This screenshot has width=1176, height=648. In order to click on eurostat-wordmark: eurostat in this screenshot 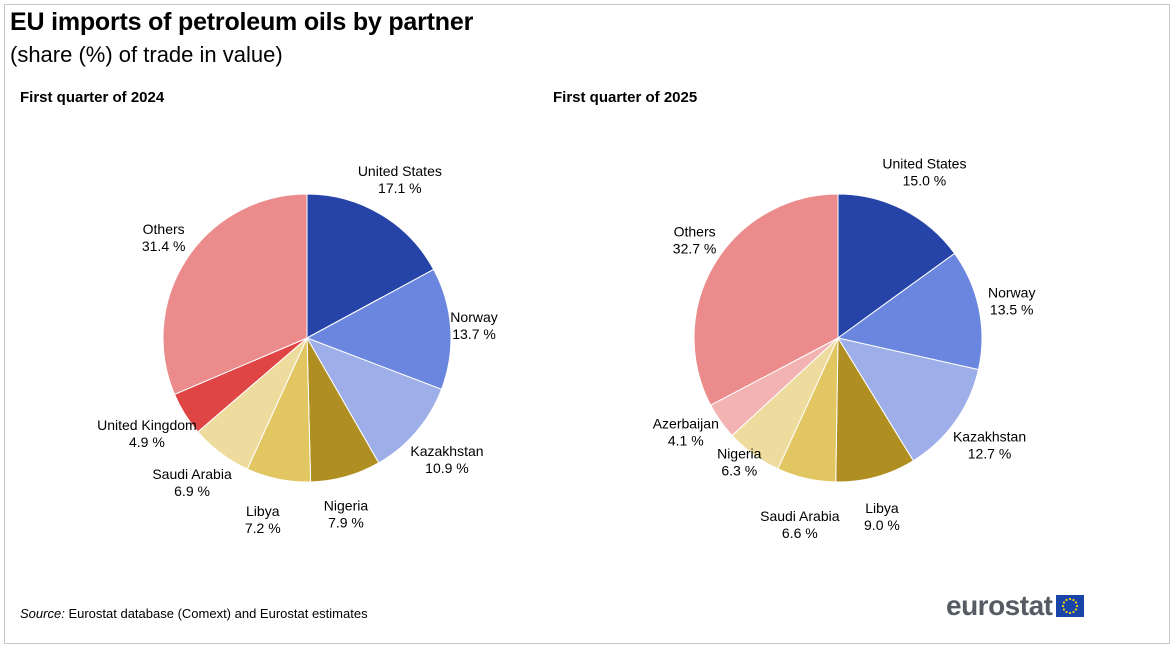, I will do `click(999, 605)`.